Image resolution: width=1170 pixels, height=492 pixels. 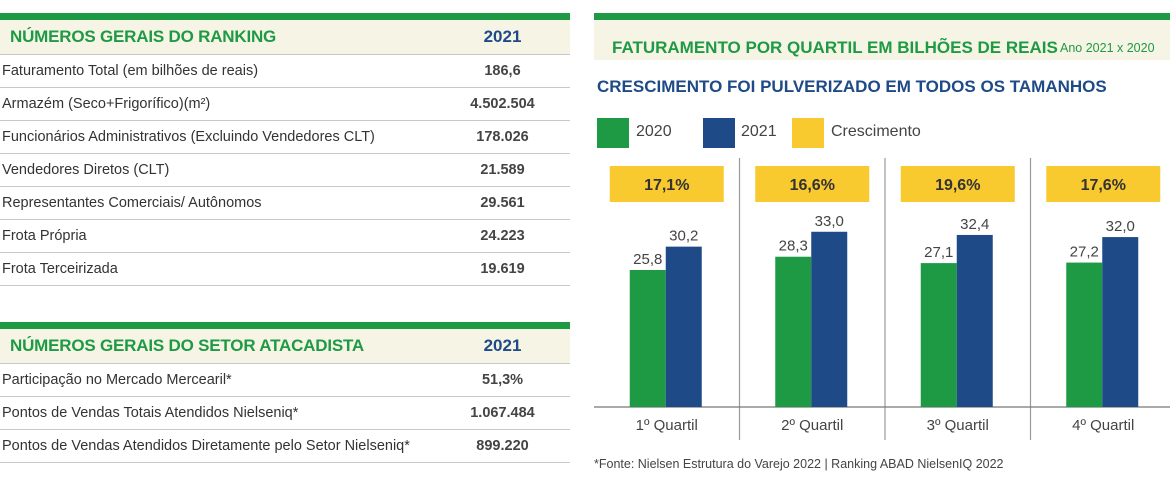 I want to click on category-tick-label: 4º Quartil, so click(x=1103, y=425).